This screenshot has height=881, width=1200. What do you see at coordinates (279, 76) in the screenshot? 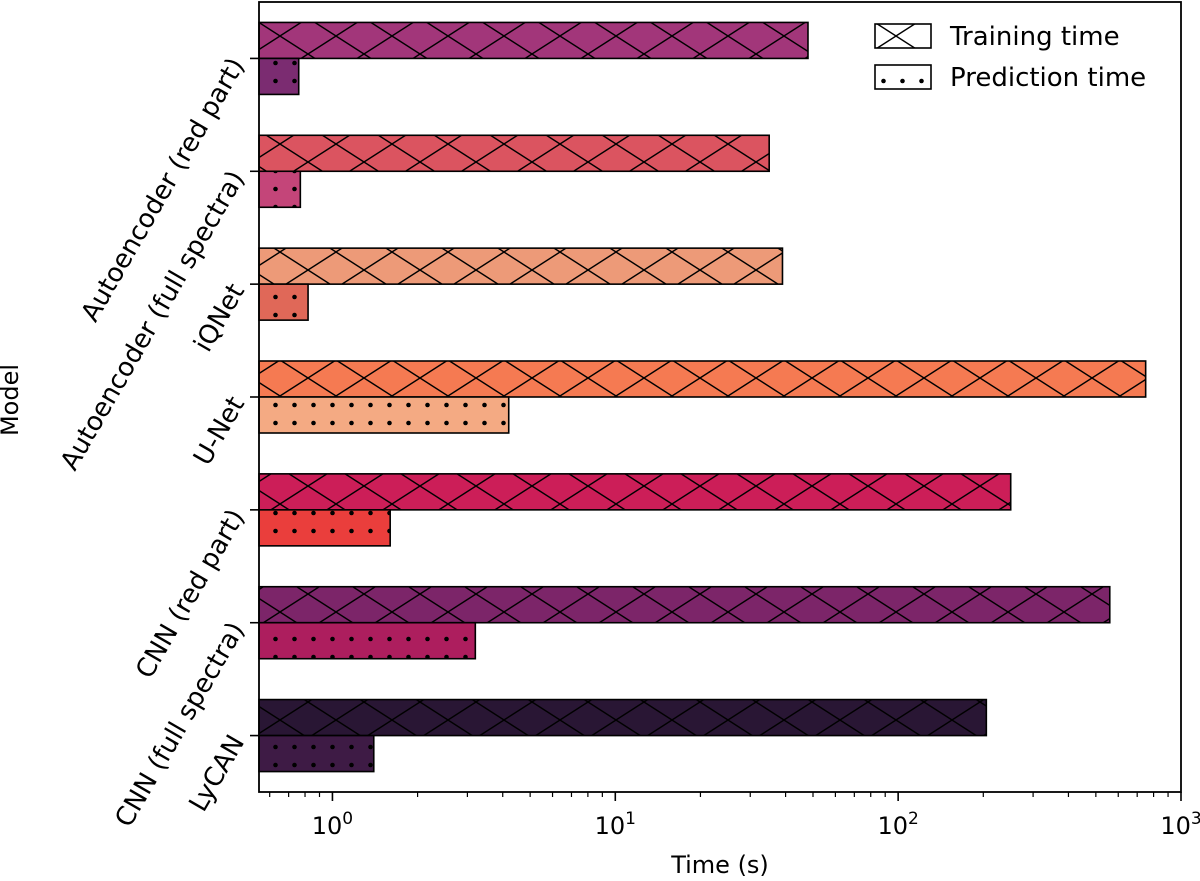
I see `bar-prediction-0-hatch` at bounding box center [279, 76].